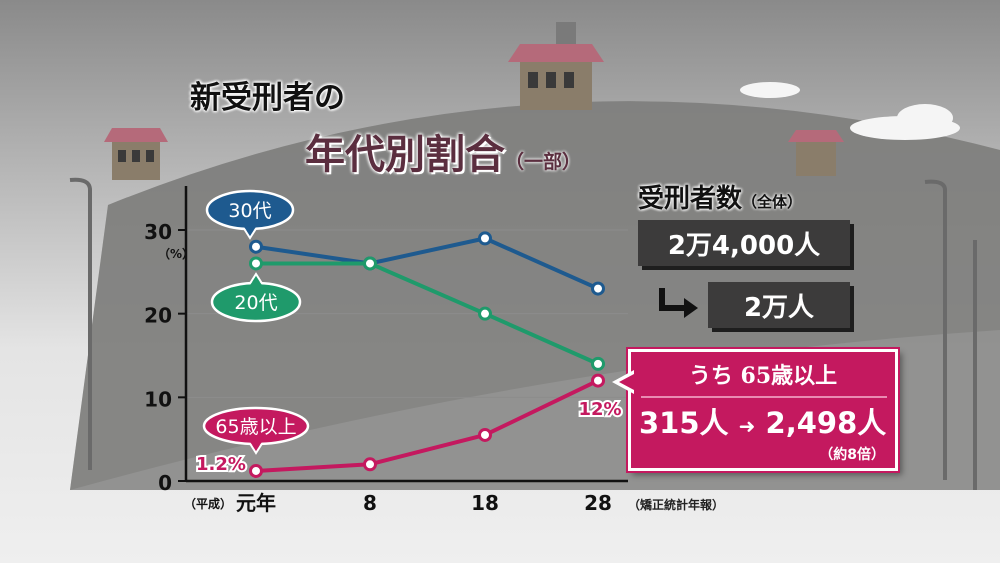 The width and height of the screenshot is (1000, 563). What do you see at coordinates (720, 199) in the screenshot?
I see `inmates-total-label: 受刑者数（全体）` at bounding box center [720, 199].